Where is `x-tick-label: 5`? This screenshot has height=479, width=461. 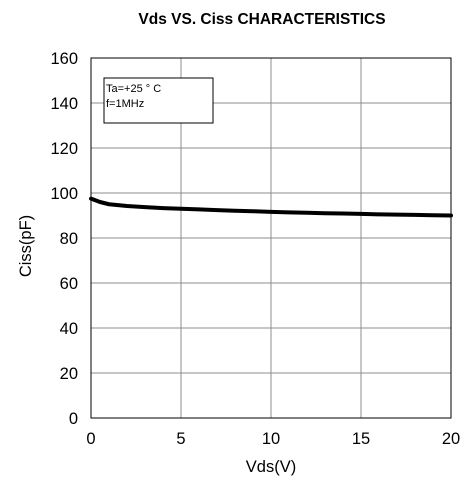 x-tick-label: 5 is located at coordinates (180, 439).